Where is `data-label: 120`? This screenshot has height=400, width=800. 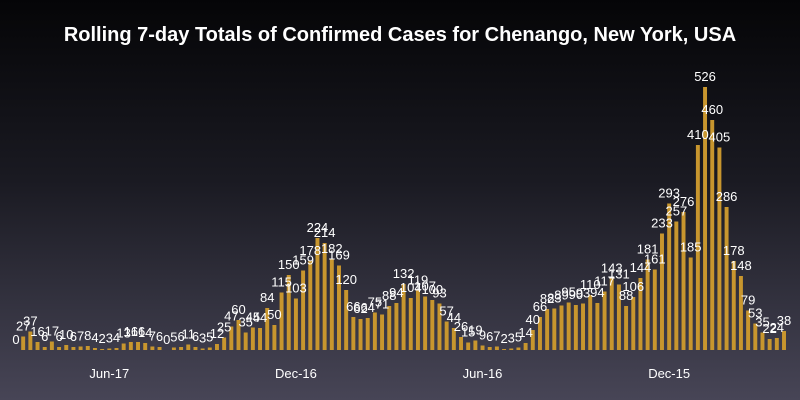
data-label: 120 is located at coordinates (346, 279).